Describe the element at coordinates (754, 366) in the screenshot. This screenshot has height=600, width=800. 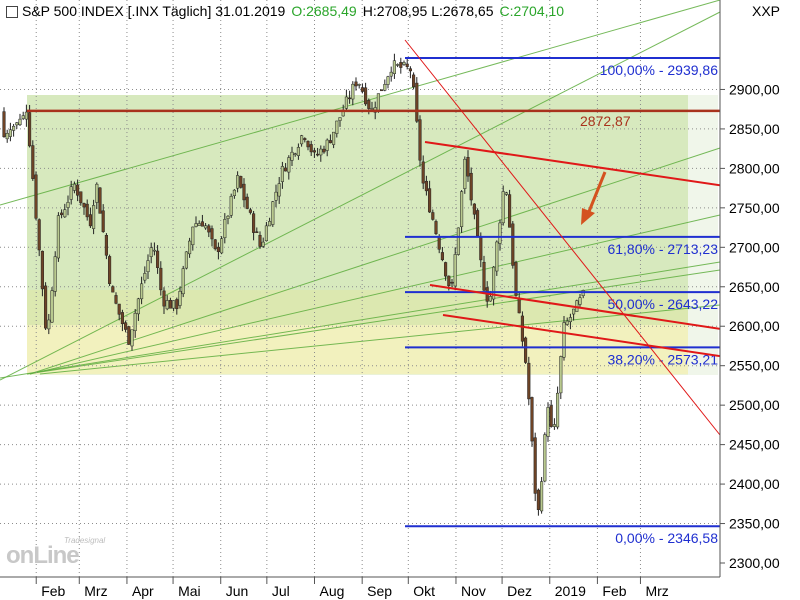
I see `y-tick-label: 2550,00` at that location.